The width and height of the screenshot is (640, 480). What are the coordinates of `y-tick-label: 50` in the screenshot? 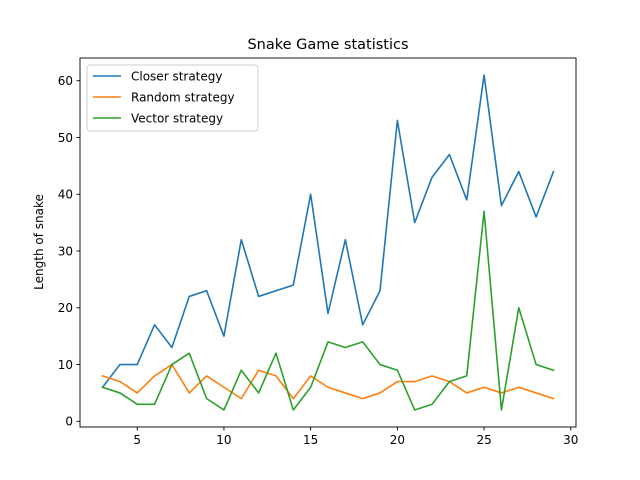 It's located at (65, 138).